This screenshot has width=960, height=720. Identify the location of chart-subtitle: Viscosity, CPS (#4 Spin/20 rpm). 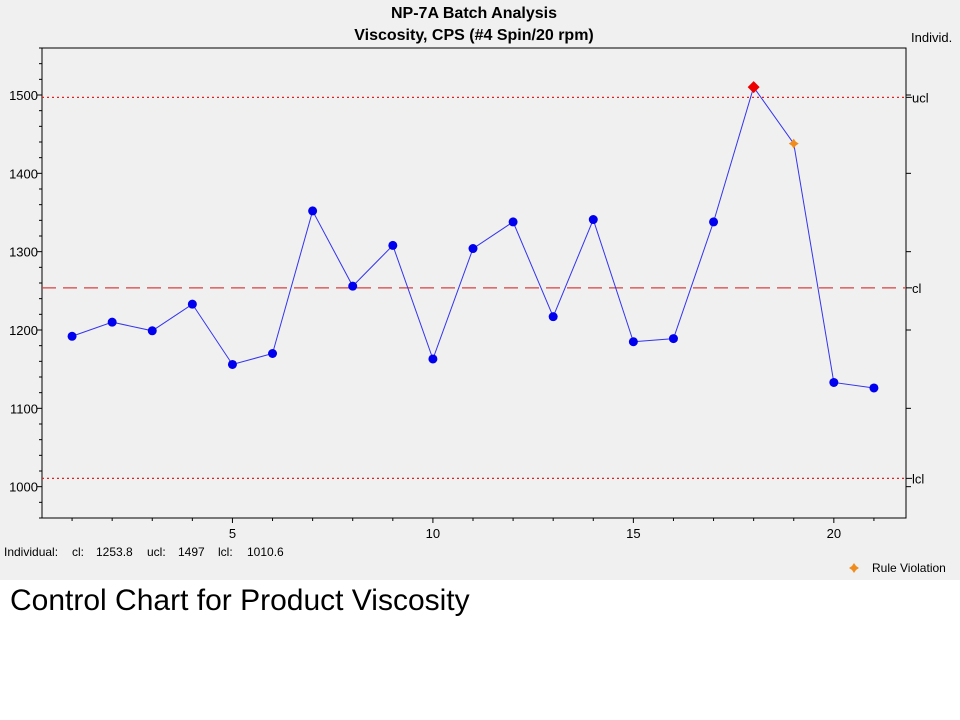
(474, 35).